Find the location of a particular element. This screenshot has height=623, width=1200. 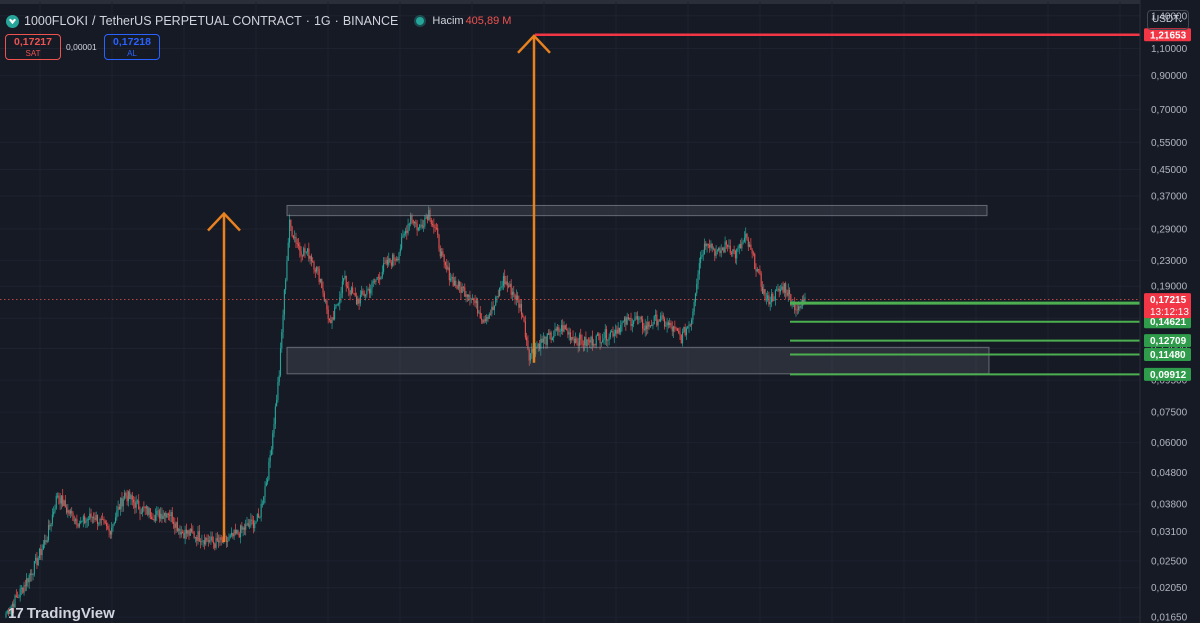

buy-button: 0,17218 AL is located at coordinates (132, 47).